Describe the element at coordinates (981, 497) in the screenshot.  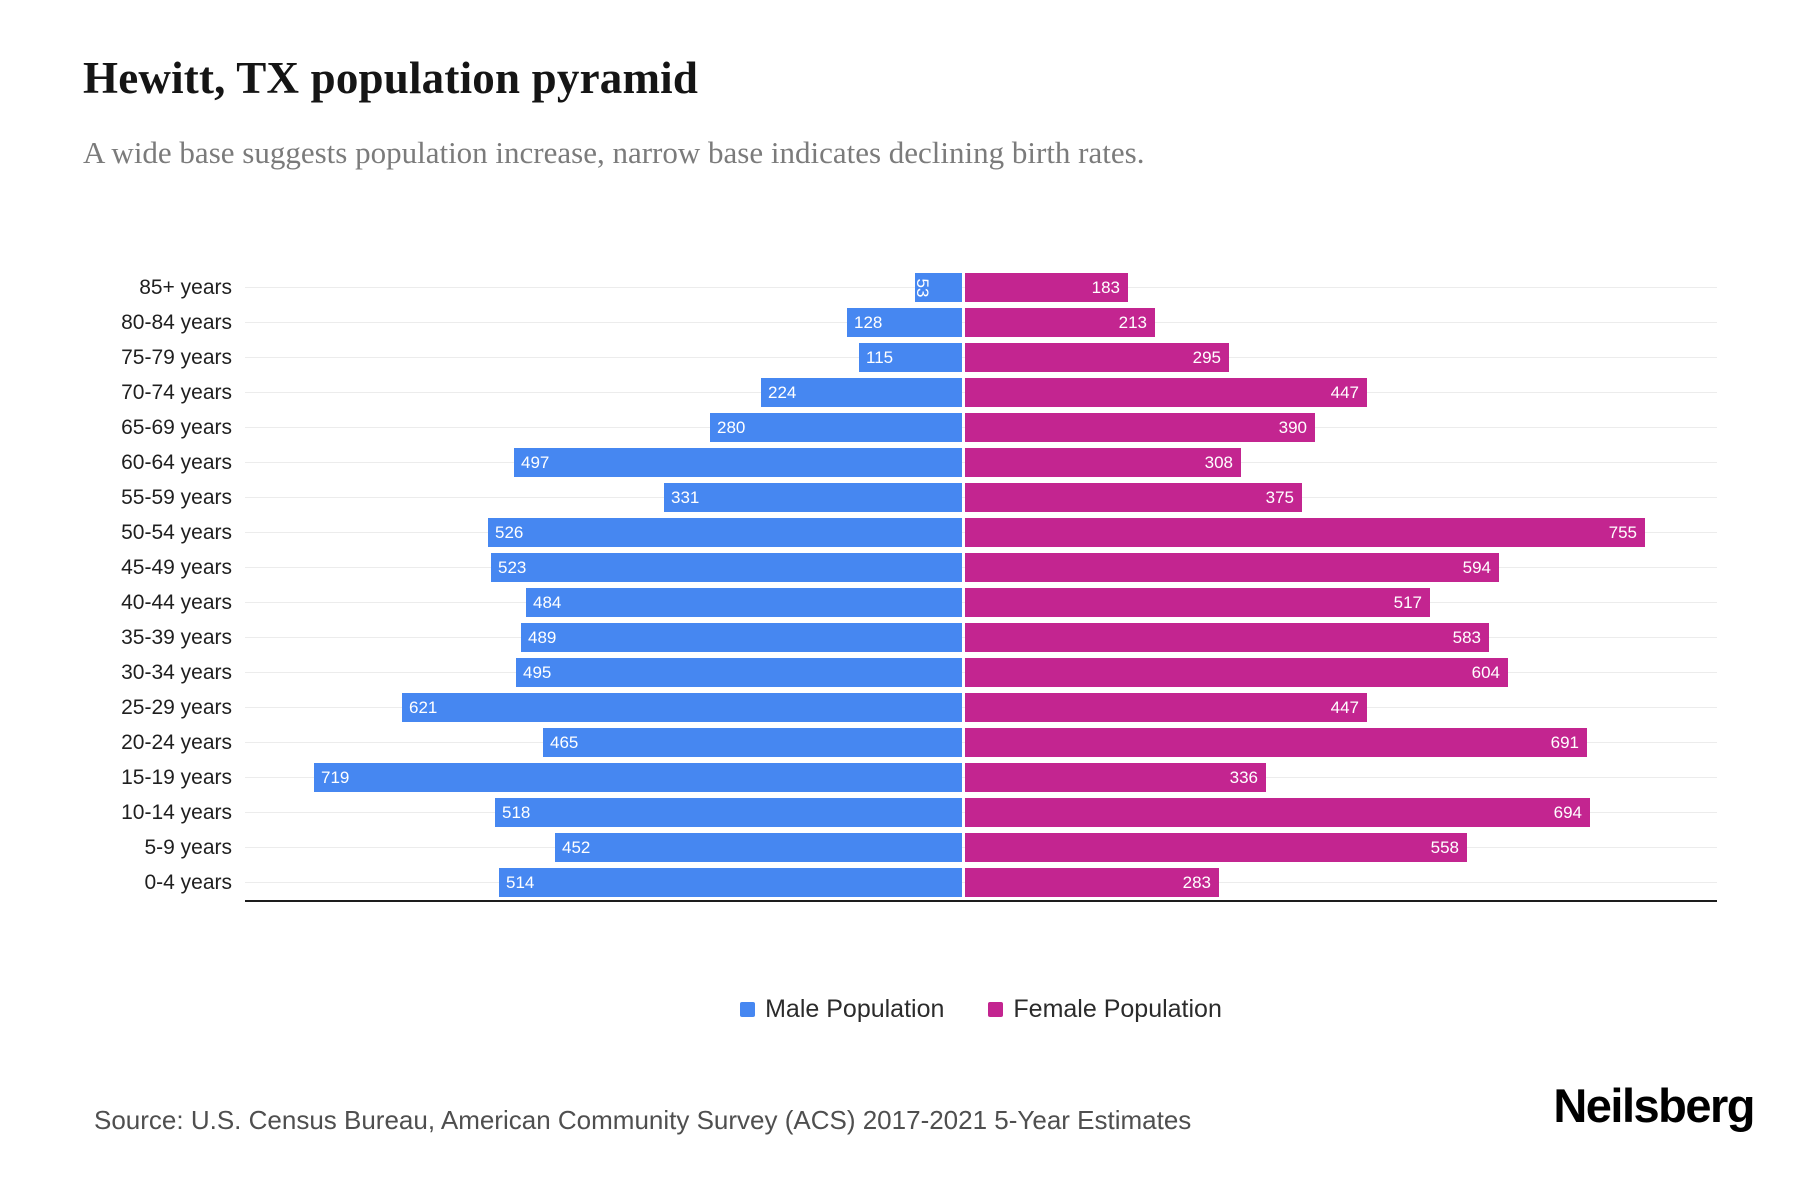
I see `plot-area: 331 375` at that location.